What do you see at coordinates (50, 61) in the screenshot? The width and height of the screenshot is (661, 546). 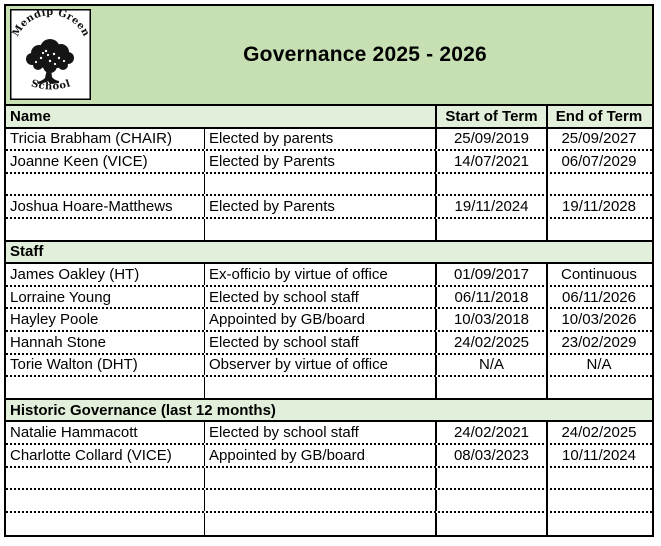 I see `tree-icon` at bounding box center [50, 61].